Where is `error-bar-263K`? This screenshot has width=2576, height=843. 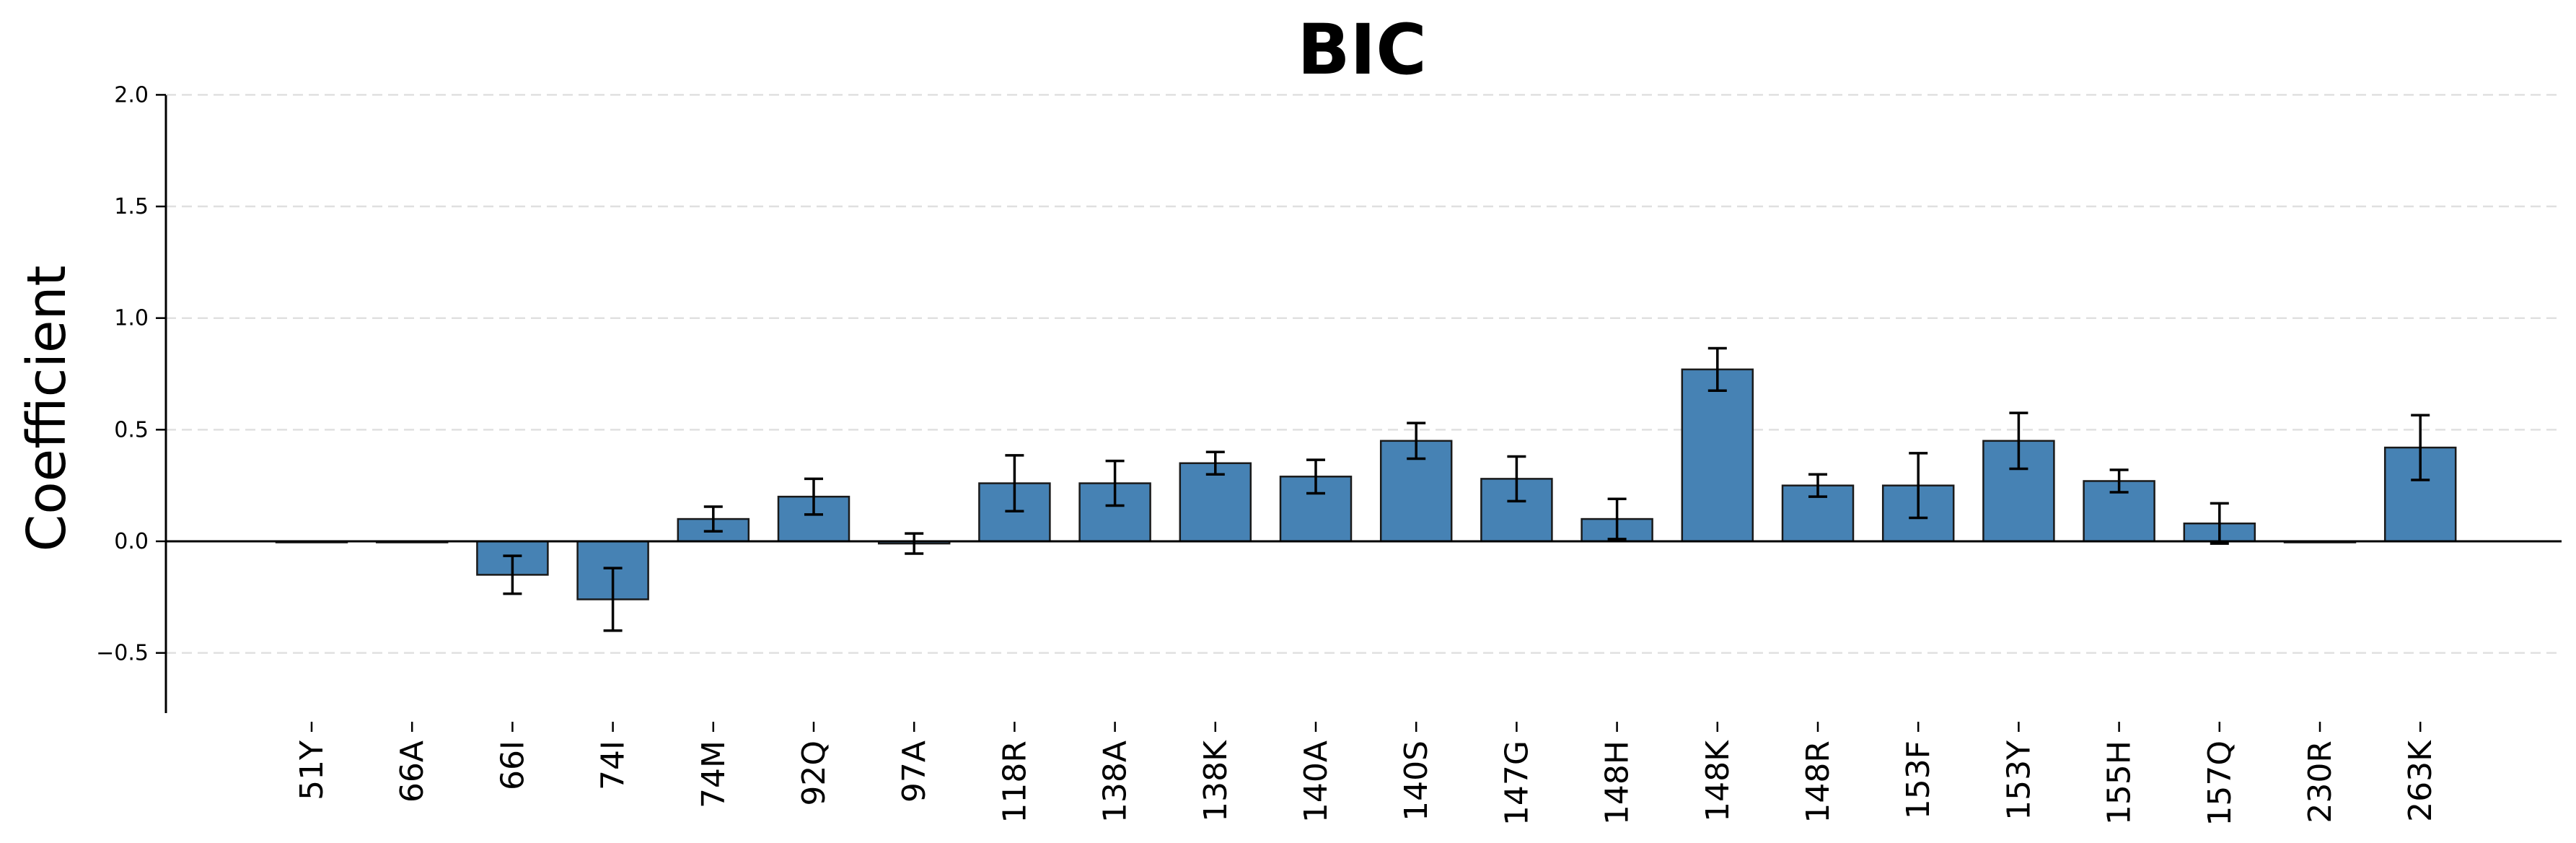
error-bar-263K is located at coordinates (2420, 447).